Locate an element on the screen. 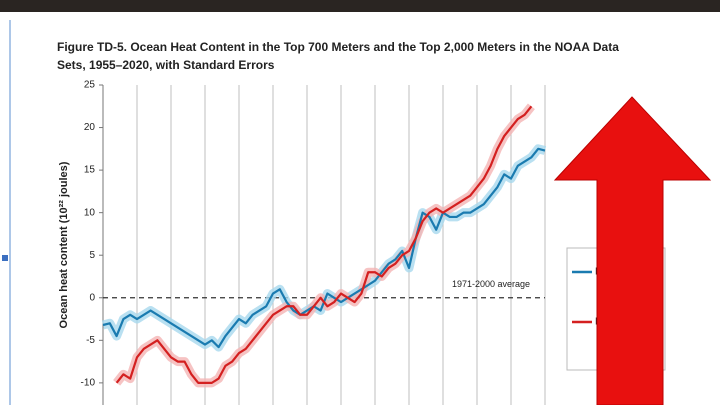 Image resolution: width=720 pixels, height=405 pixels. y-tick-label: 15 is located at coordinates (90, 170).